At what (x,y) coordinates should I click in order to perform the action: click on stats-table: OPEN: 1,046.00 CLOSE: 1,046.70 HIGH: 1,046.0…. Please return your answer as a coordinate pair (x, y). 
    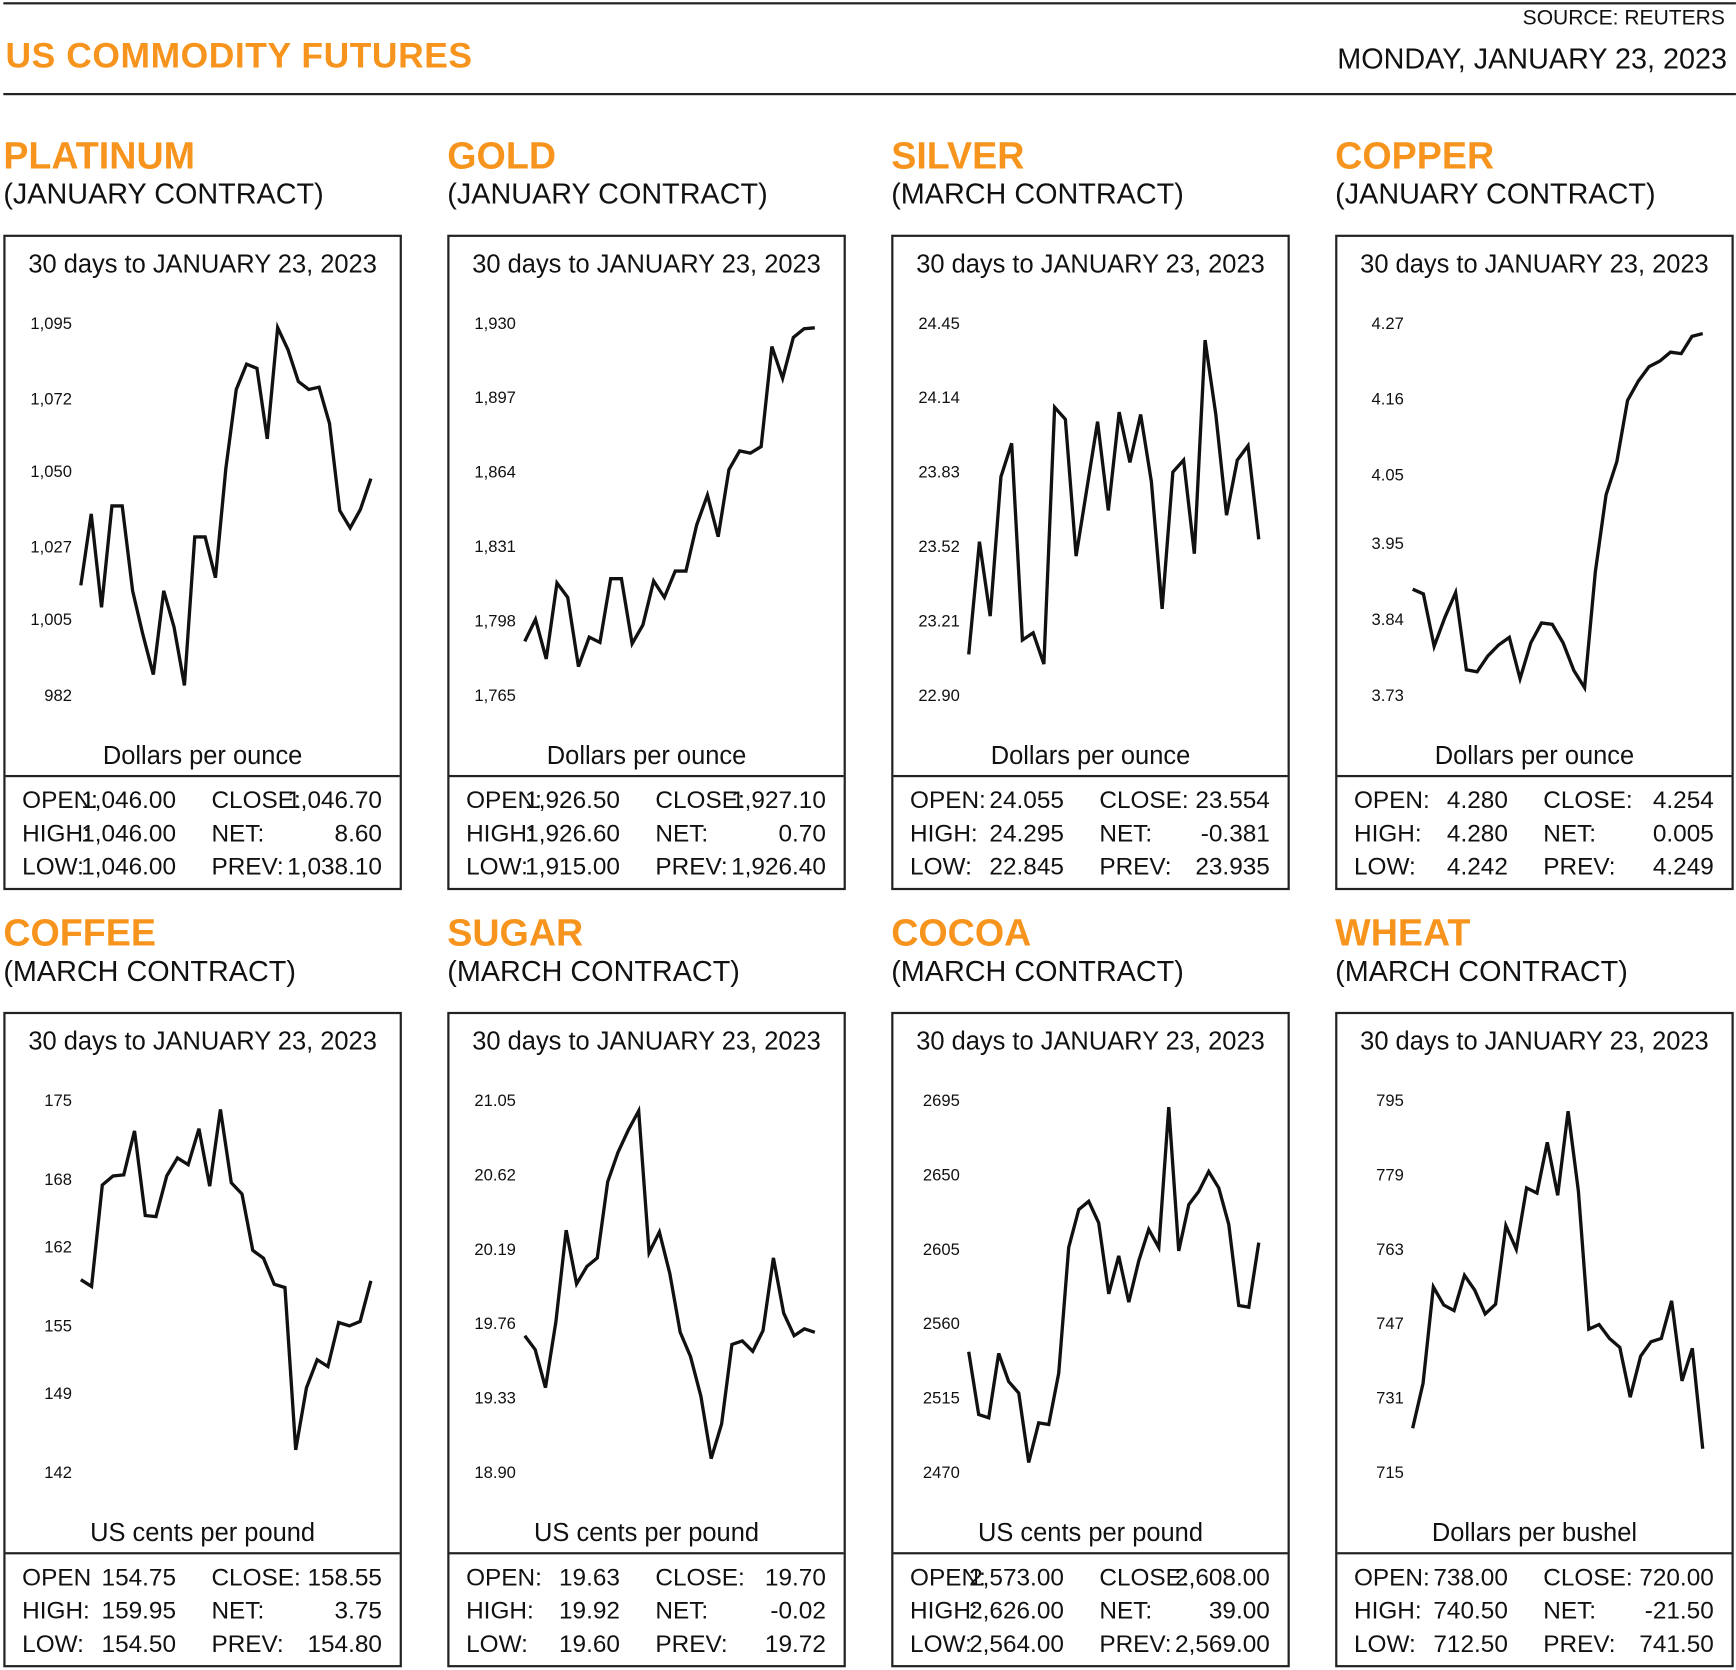
    Looking at the image, I should click on (203, 836).